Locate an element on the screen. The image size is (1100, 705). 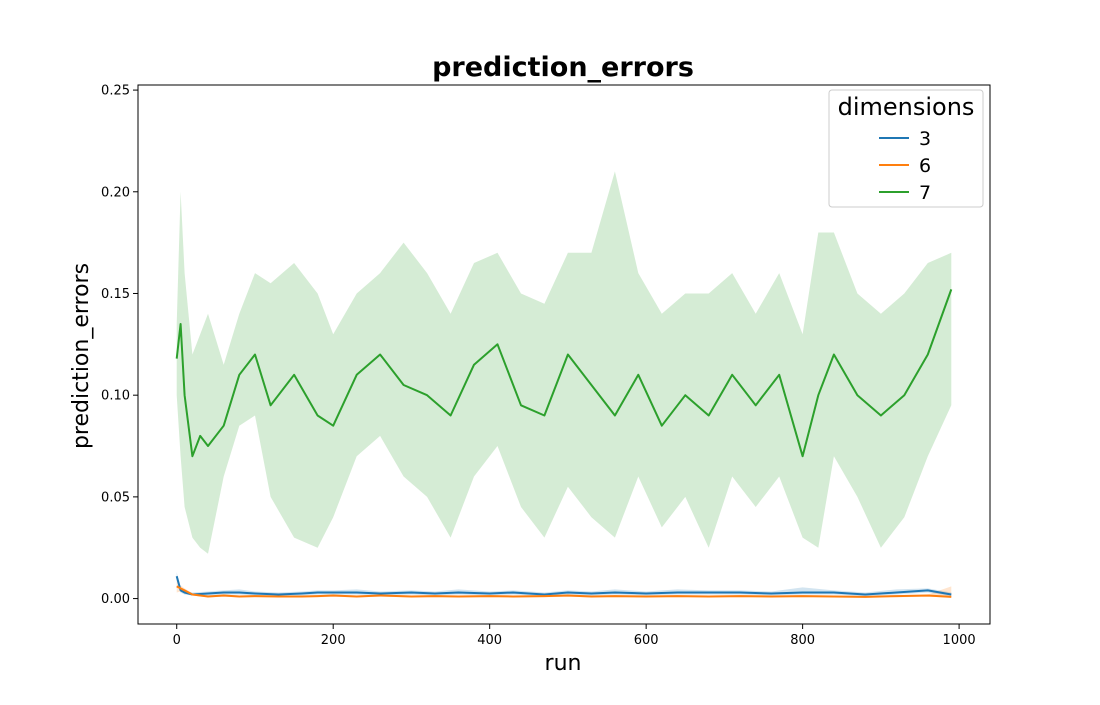
x-tick-label: 400 is located at coordinates (489, 640).